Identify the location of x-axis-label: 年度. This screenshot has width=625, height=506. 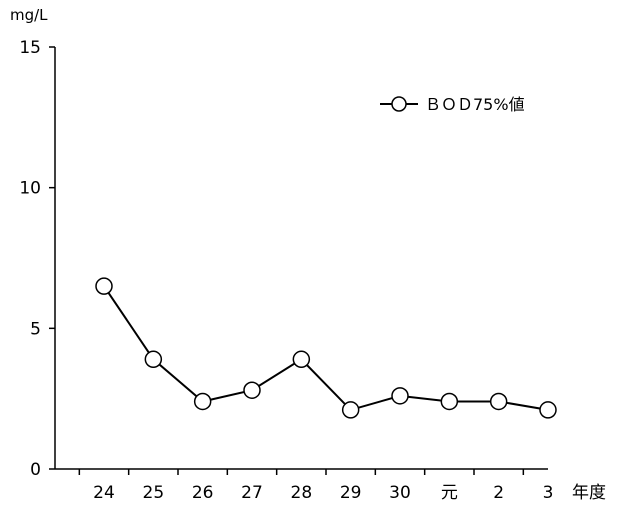
(589, 493).